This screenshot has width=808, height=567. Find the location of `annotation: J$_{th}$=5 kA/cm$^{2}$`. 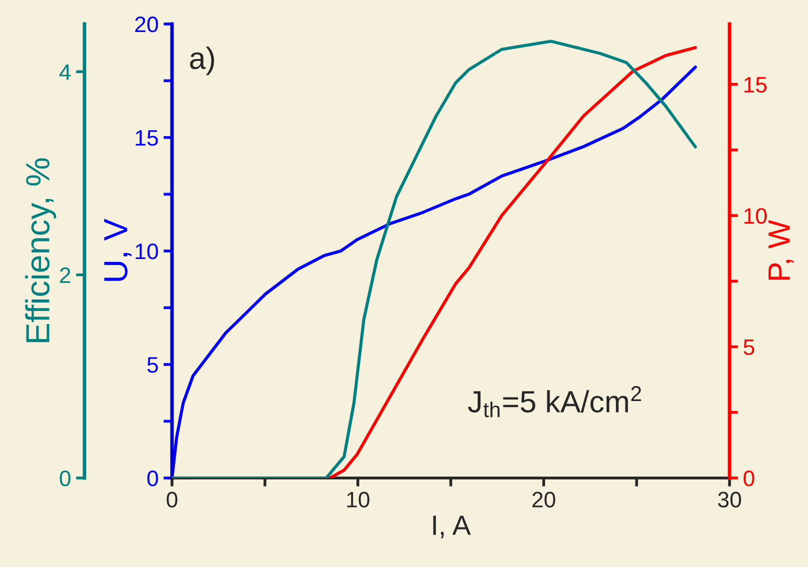

annotation: J$_{th}$=5 kA/cm$^{2}$ is located at coordinates (555, 402).